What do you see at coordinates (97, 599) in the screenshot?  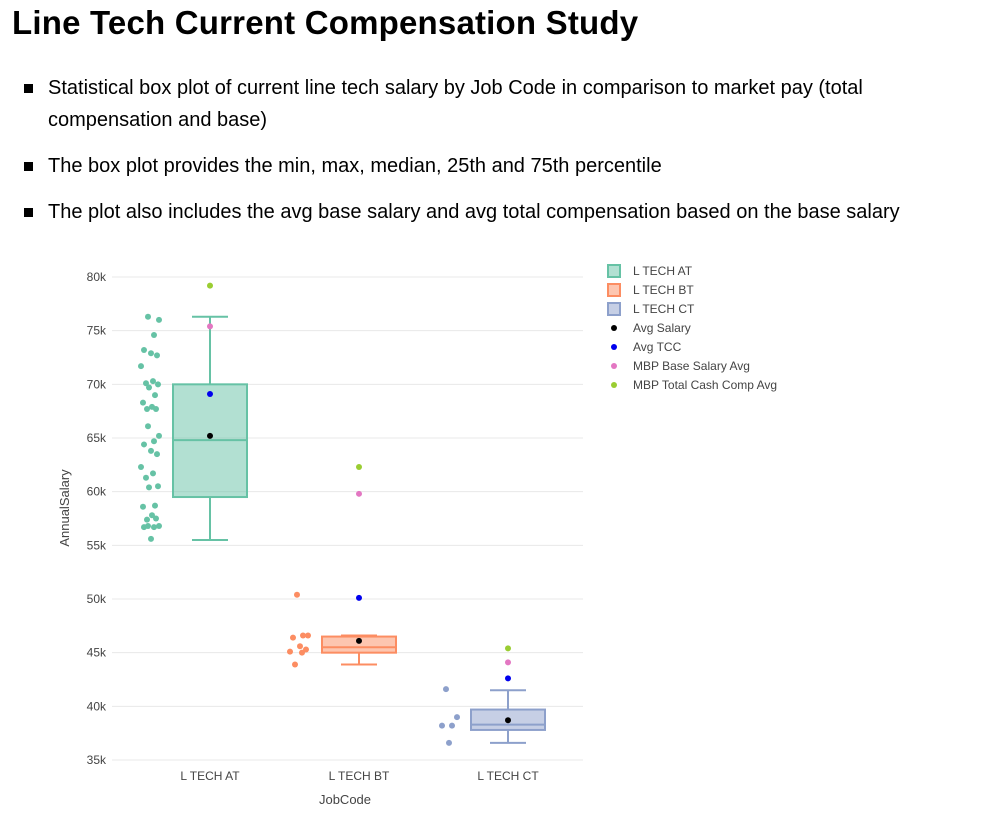 I see `y-tick-label: 50k` at bounding box center [97, 599].